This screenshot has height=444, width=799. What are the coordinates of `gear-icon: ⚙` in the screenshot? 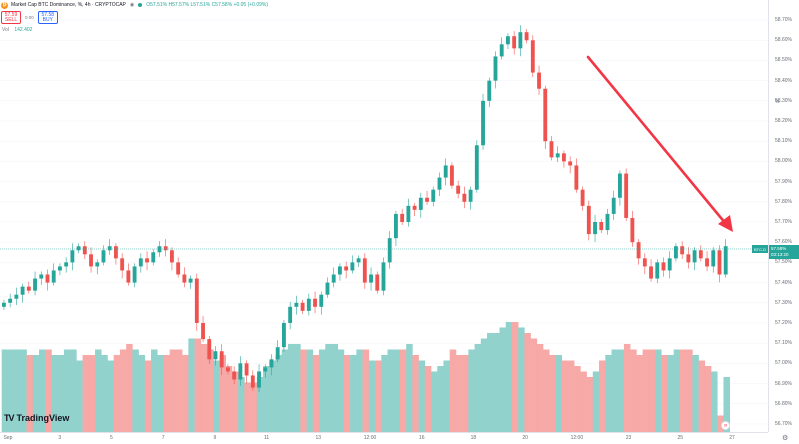 It's located at (785, 438).